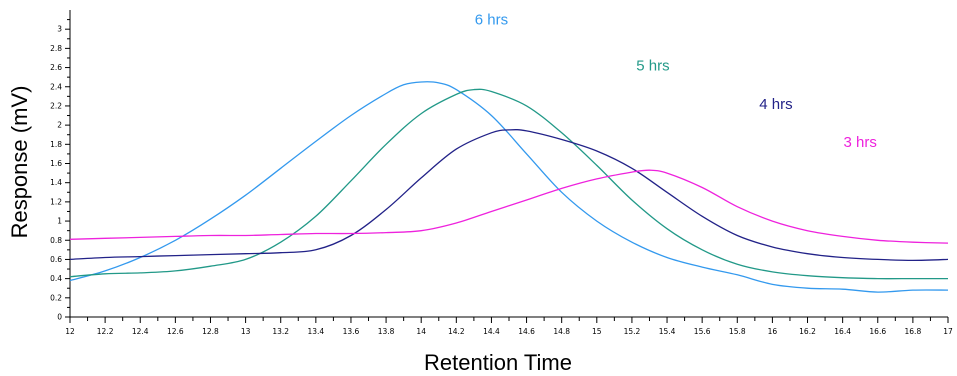  What do you see at coordinates (56, 297) in the screenshot?
I see `y-tick-label: 0.2` at bounding box center [56, 297].